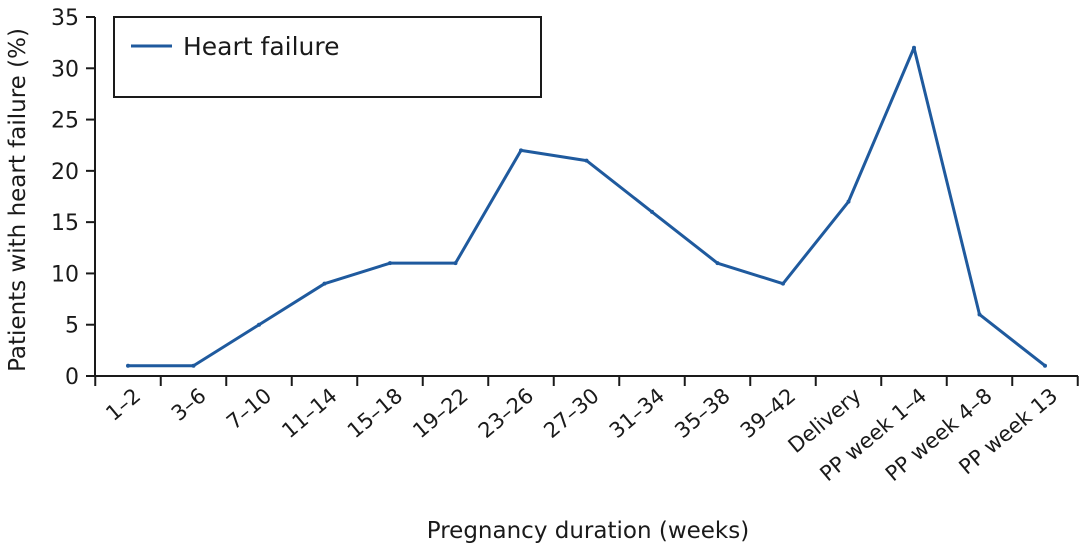 Image resolution: width=1080 pixels, height=548 pixels. Describe the element at coordinates (309, 412) in the screenshot. I see `x-tick-label: 11–14` at that location.